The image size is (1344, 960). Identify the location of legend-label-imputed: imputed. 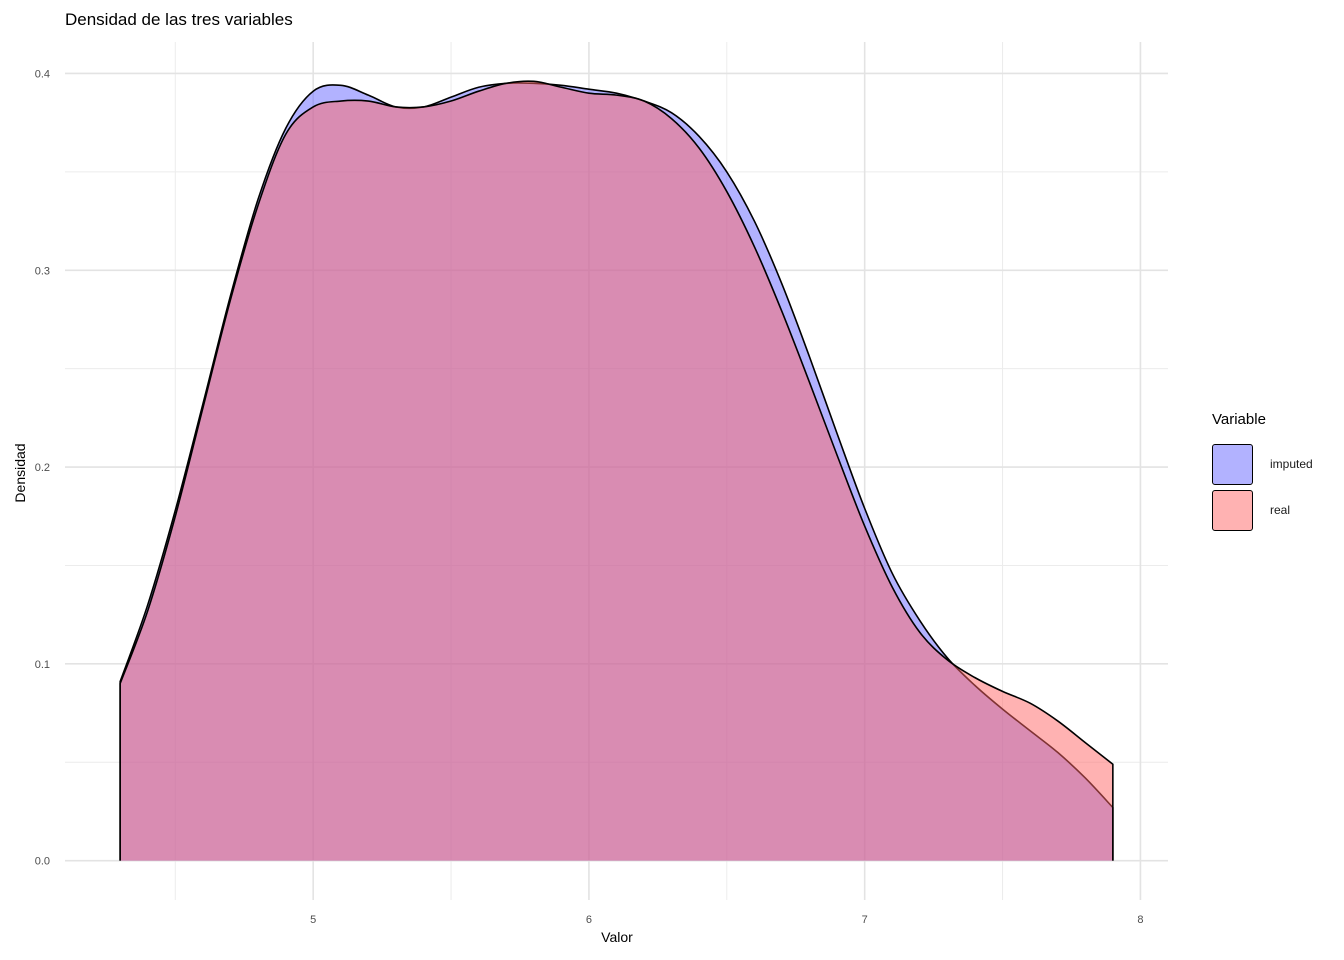
(1291, 464).